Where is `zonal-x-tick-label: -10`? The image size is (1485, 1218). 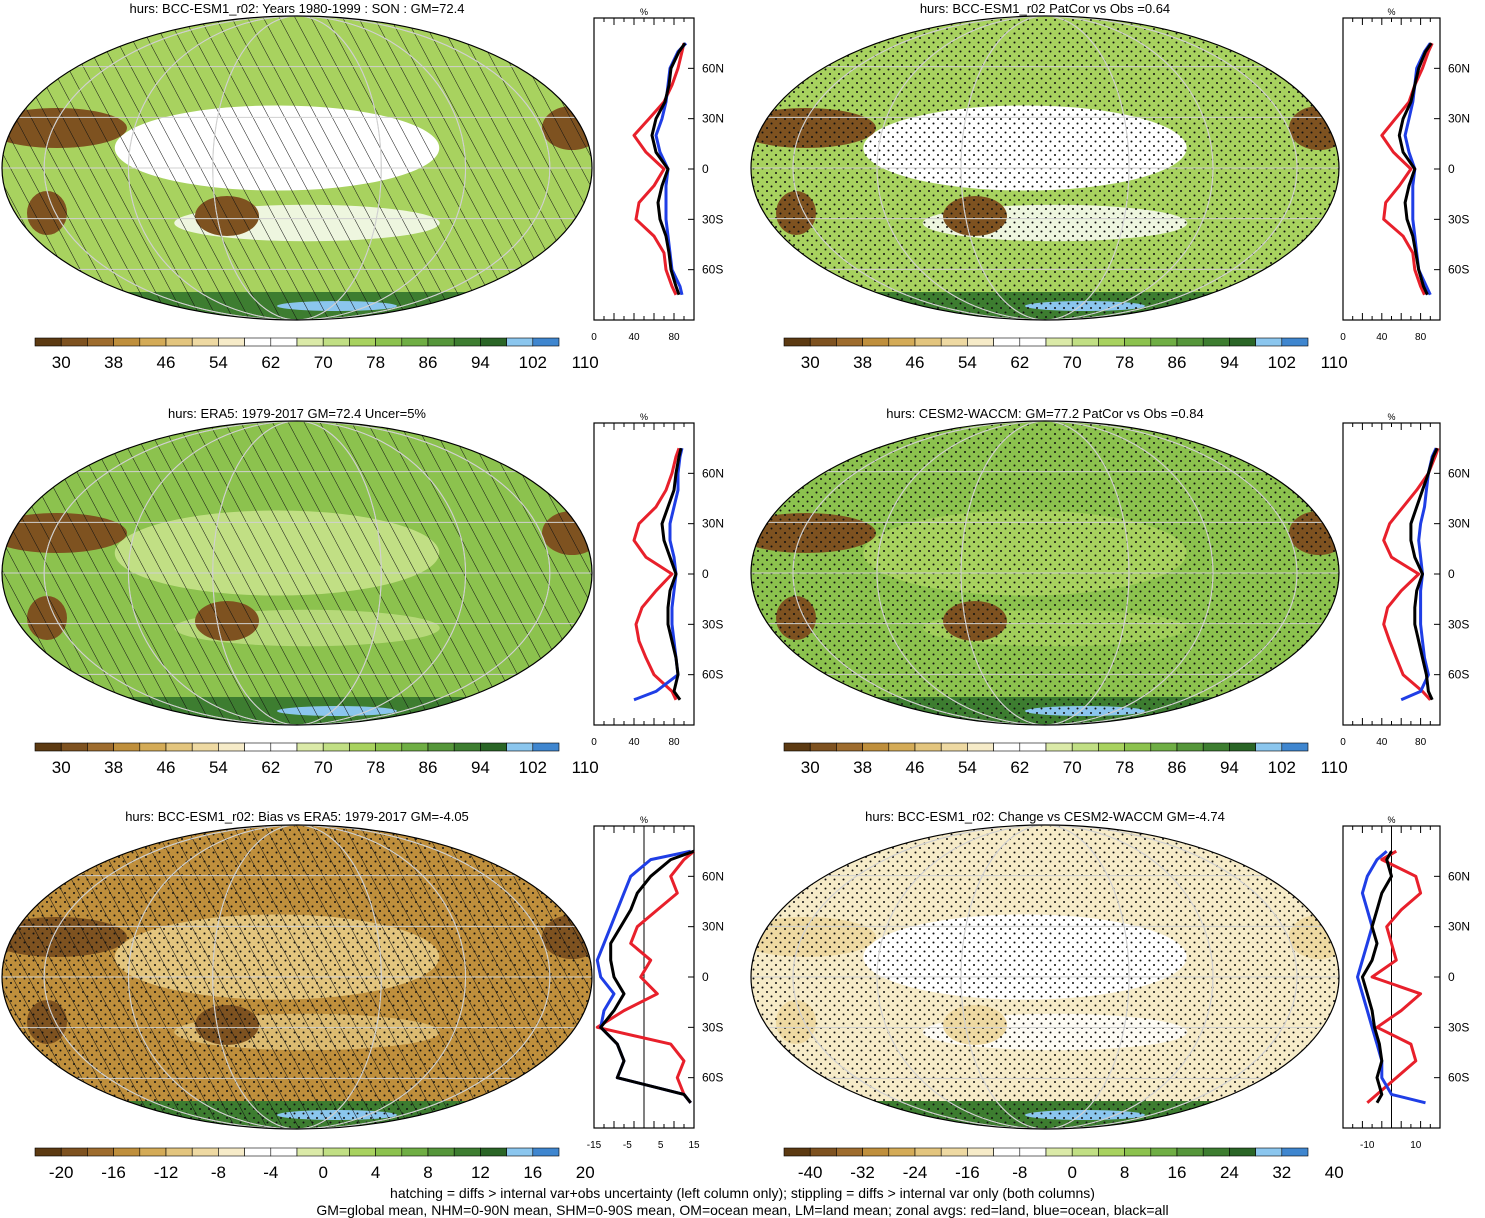 zonal-x-tick-label: -10 is located at coordinates (1367, 1145).